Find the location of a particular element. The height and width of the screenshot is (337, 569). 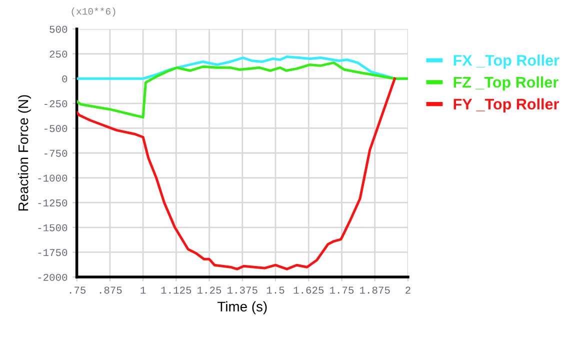

x-axis-title: Time (s) is located at coordinates (242, 307).